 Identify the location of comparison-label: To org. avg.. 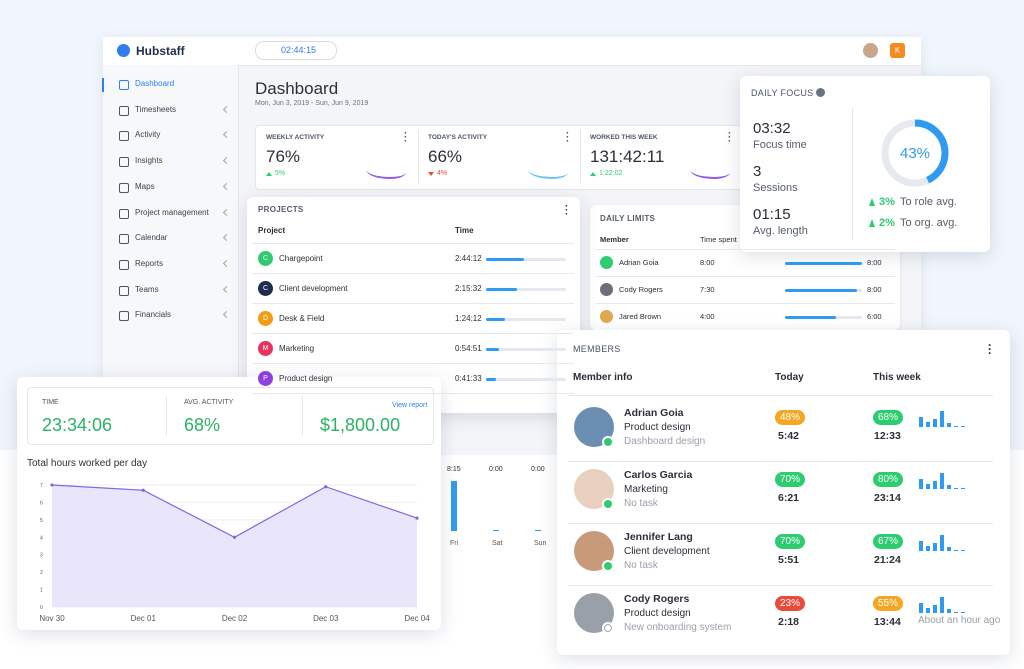
(929, 223).